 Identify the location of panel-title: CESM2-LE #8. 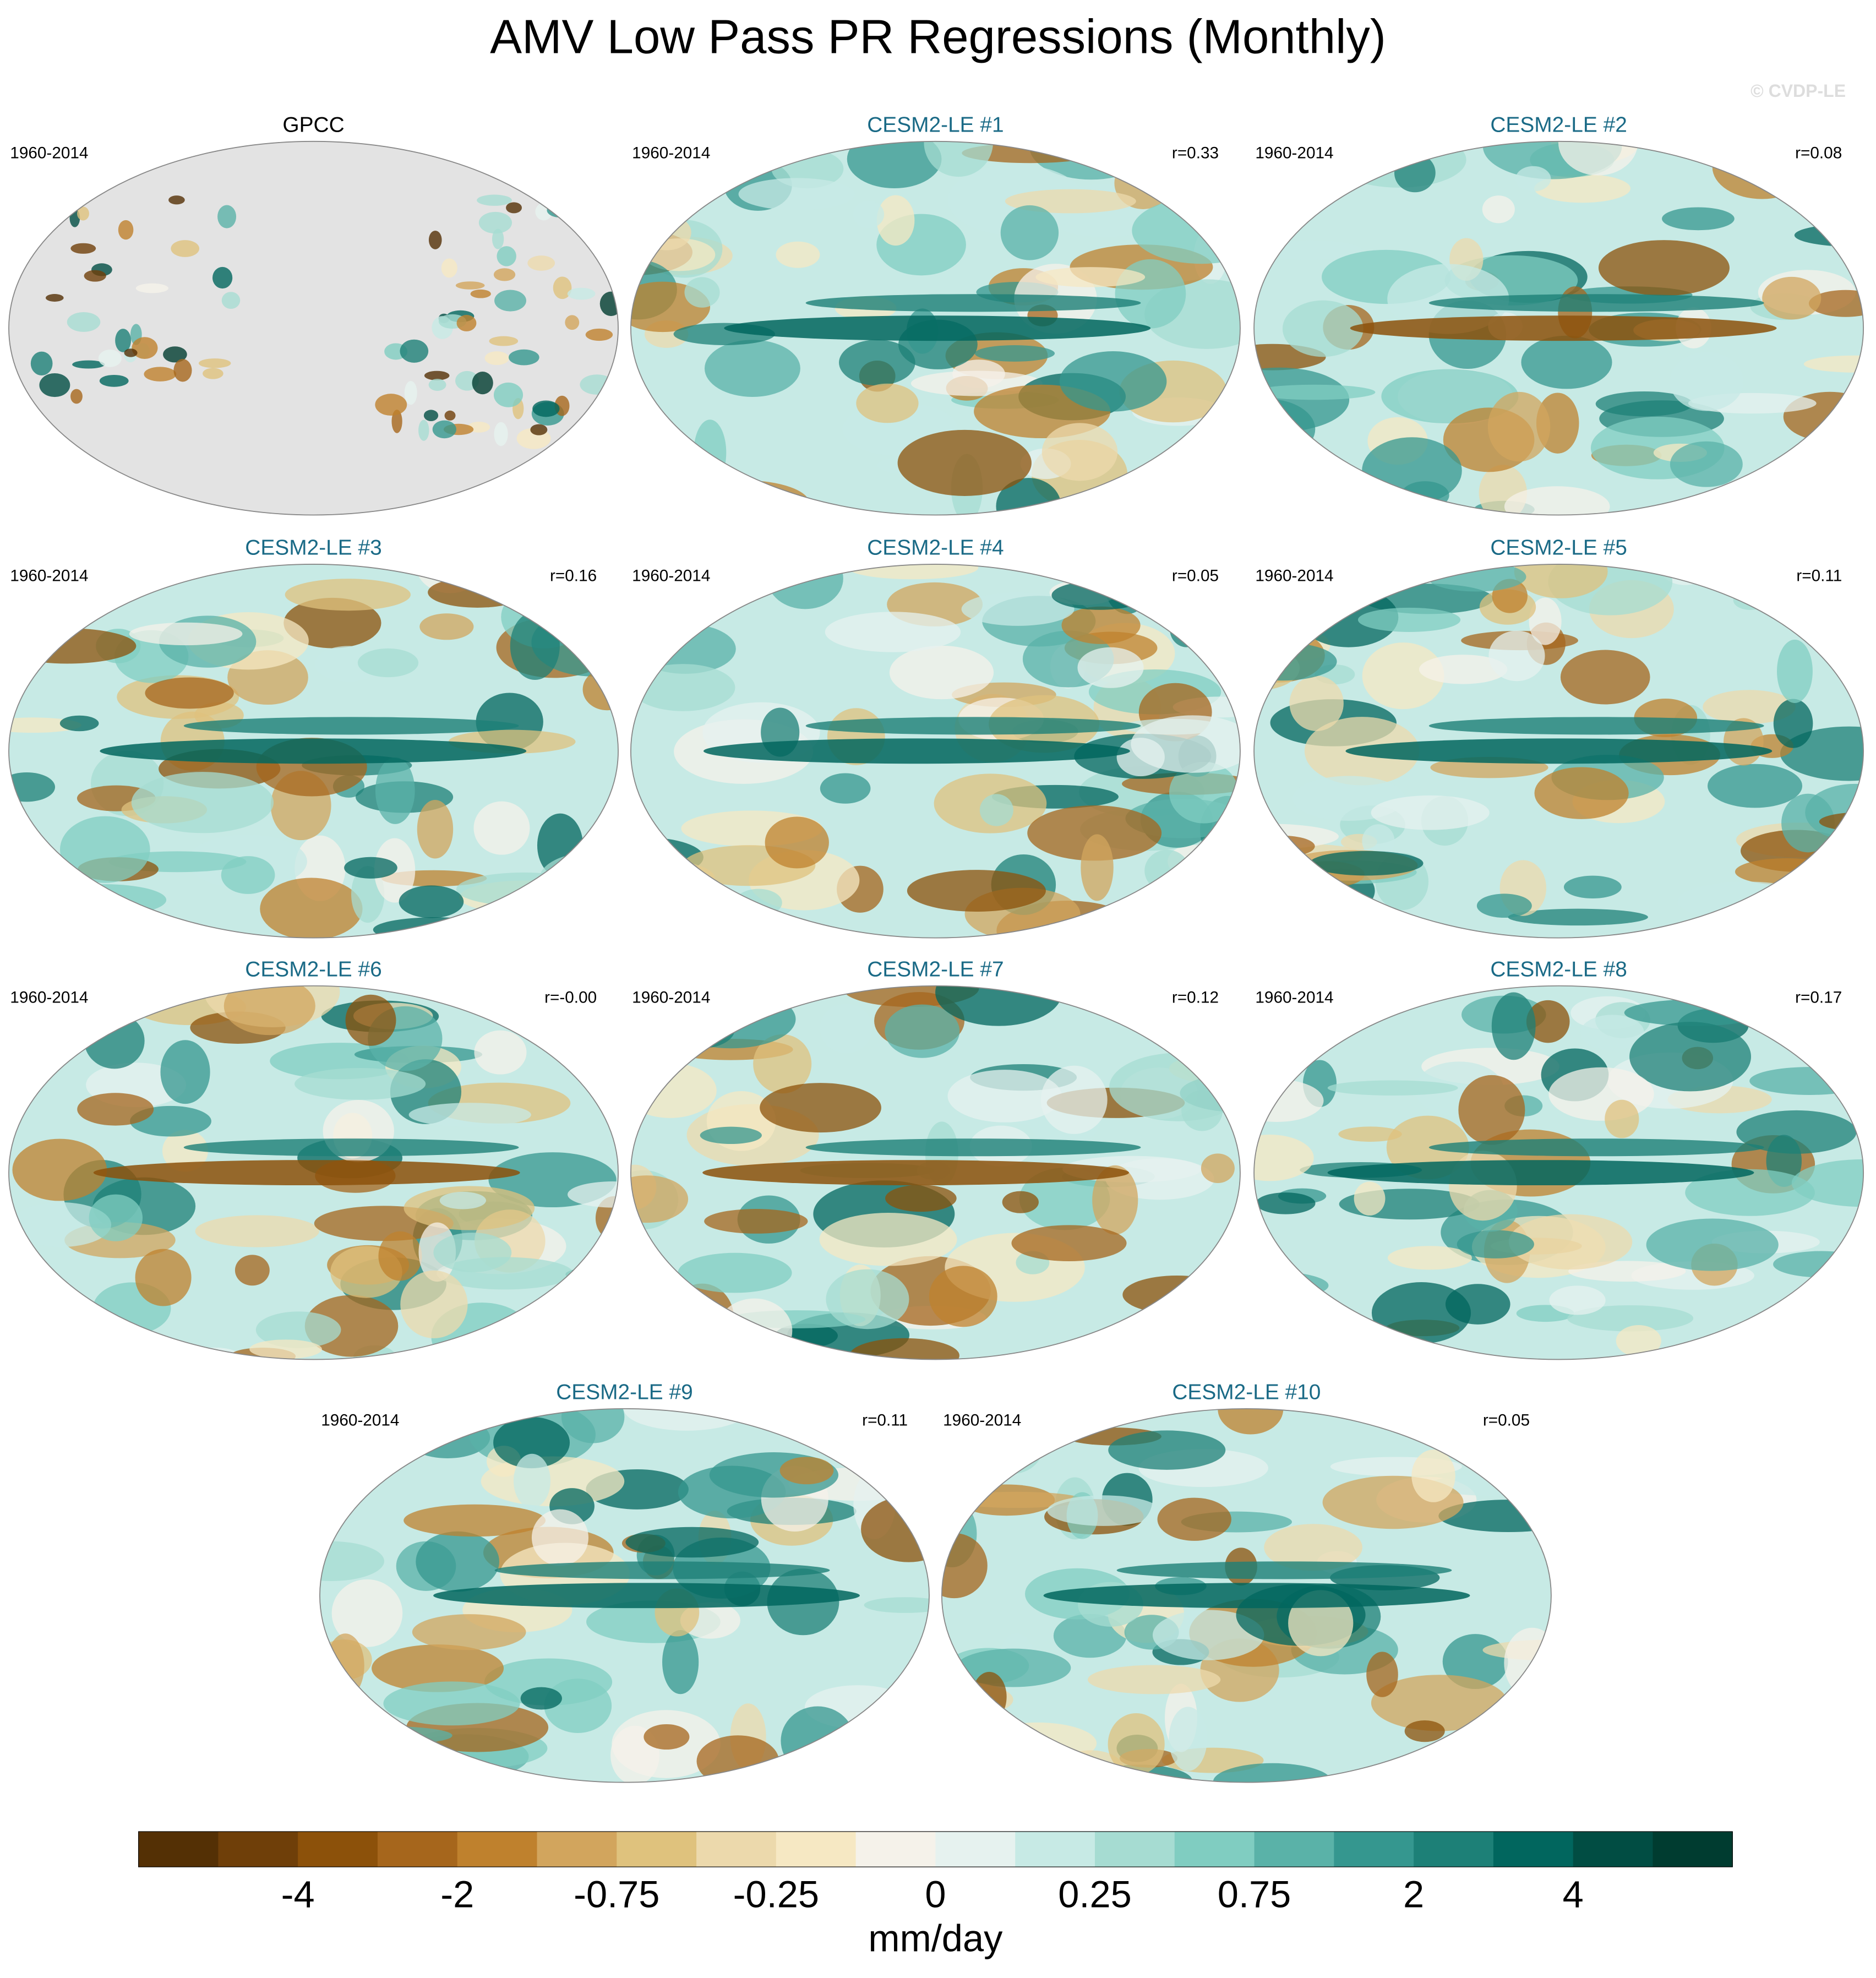
(1558, 970).